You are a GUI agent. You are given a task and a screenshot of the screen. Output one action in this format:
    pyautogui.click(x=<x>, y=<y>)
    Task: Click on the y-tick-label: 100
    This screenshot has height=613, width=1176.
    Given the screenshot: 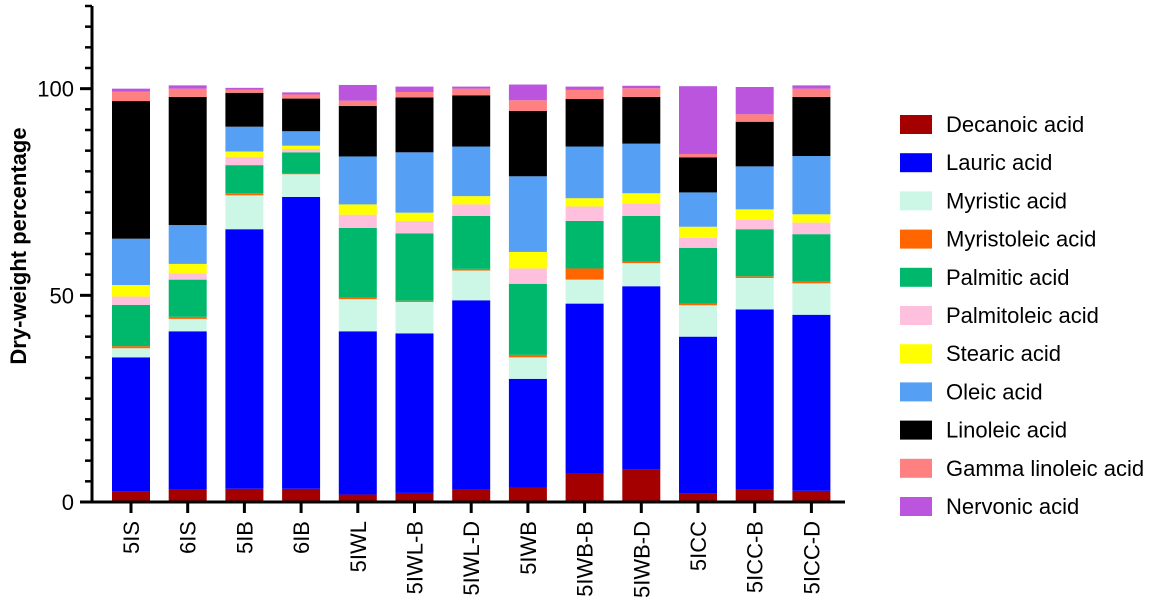 What is the action you would take?
    pyautogui.click(x=55, y=89)
    